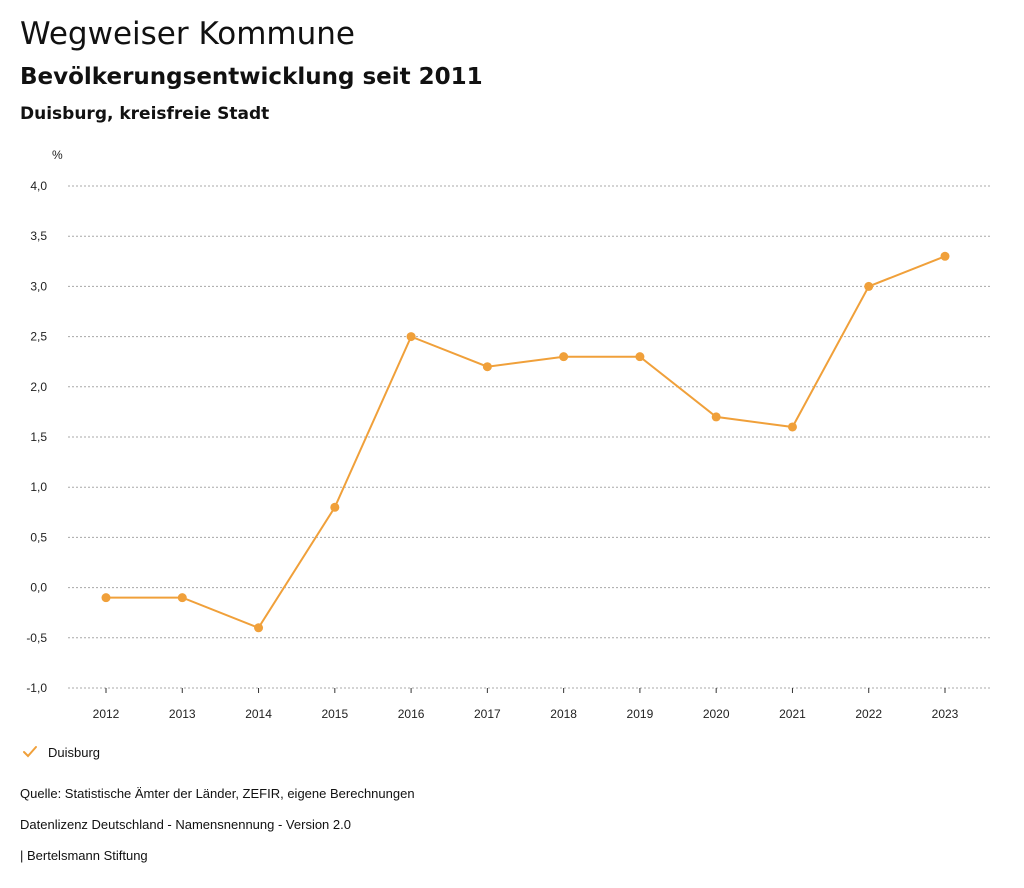  What do you see at coordinates (187, 34) in the screenshot?
I see `page-title: Wegweiser Kommune` at bounding box center [187, 34].